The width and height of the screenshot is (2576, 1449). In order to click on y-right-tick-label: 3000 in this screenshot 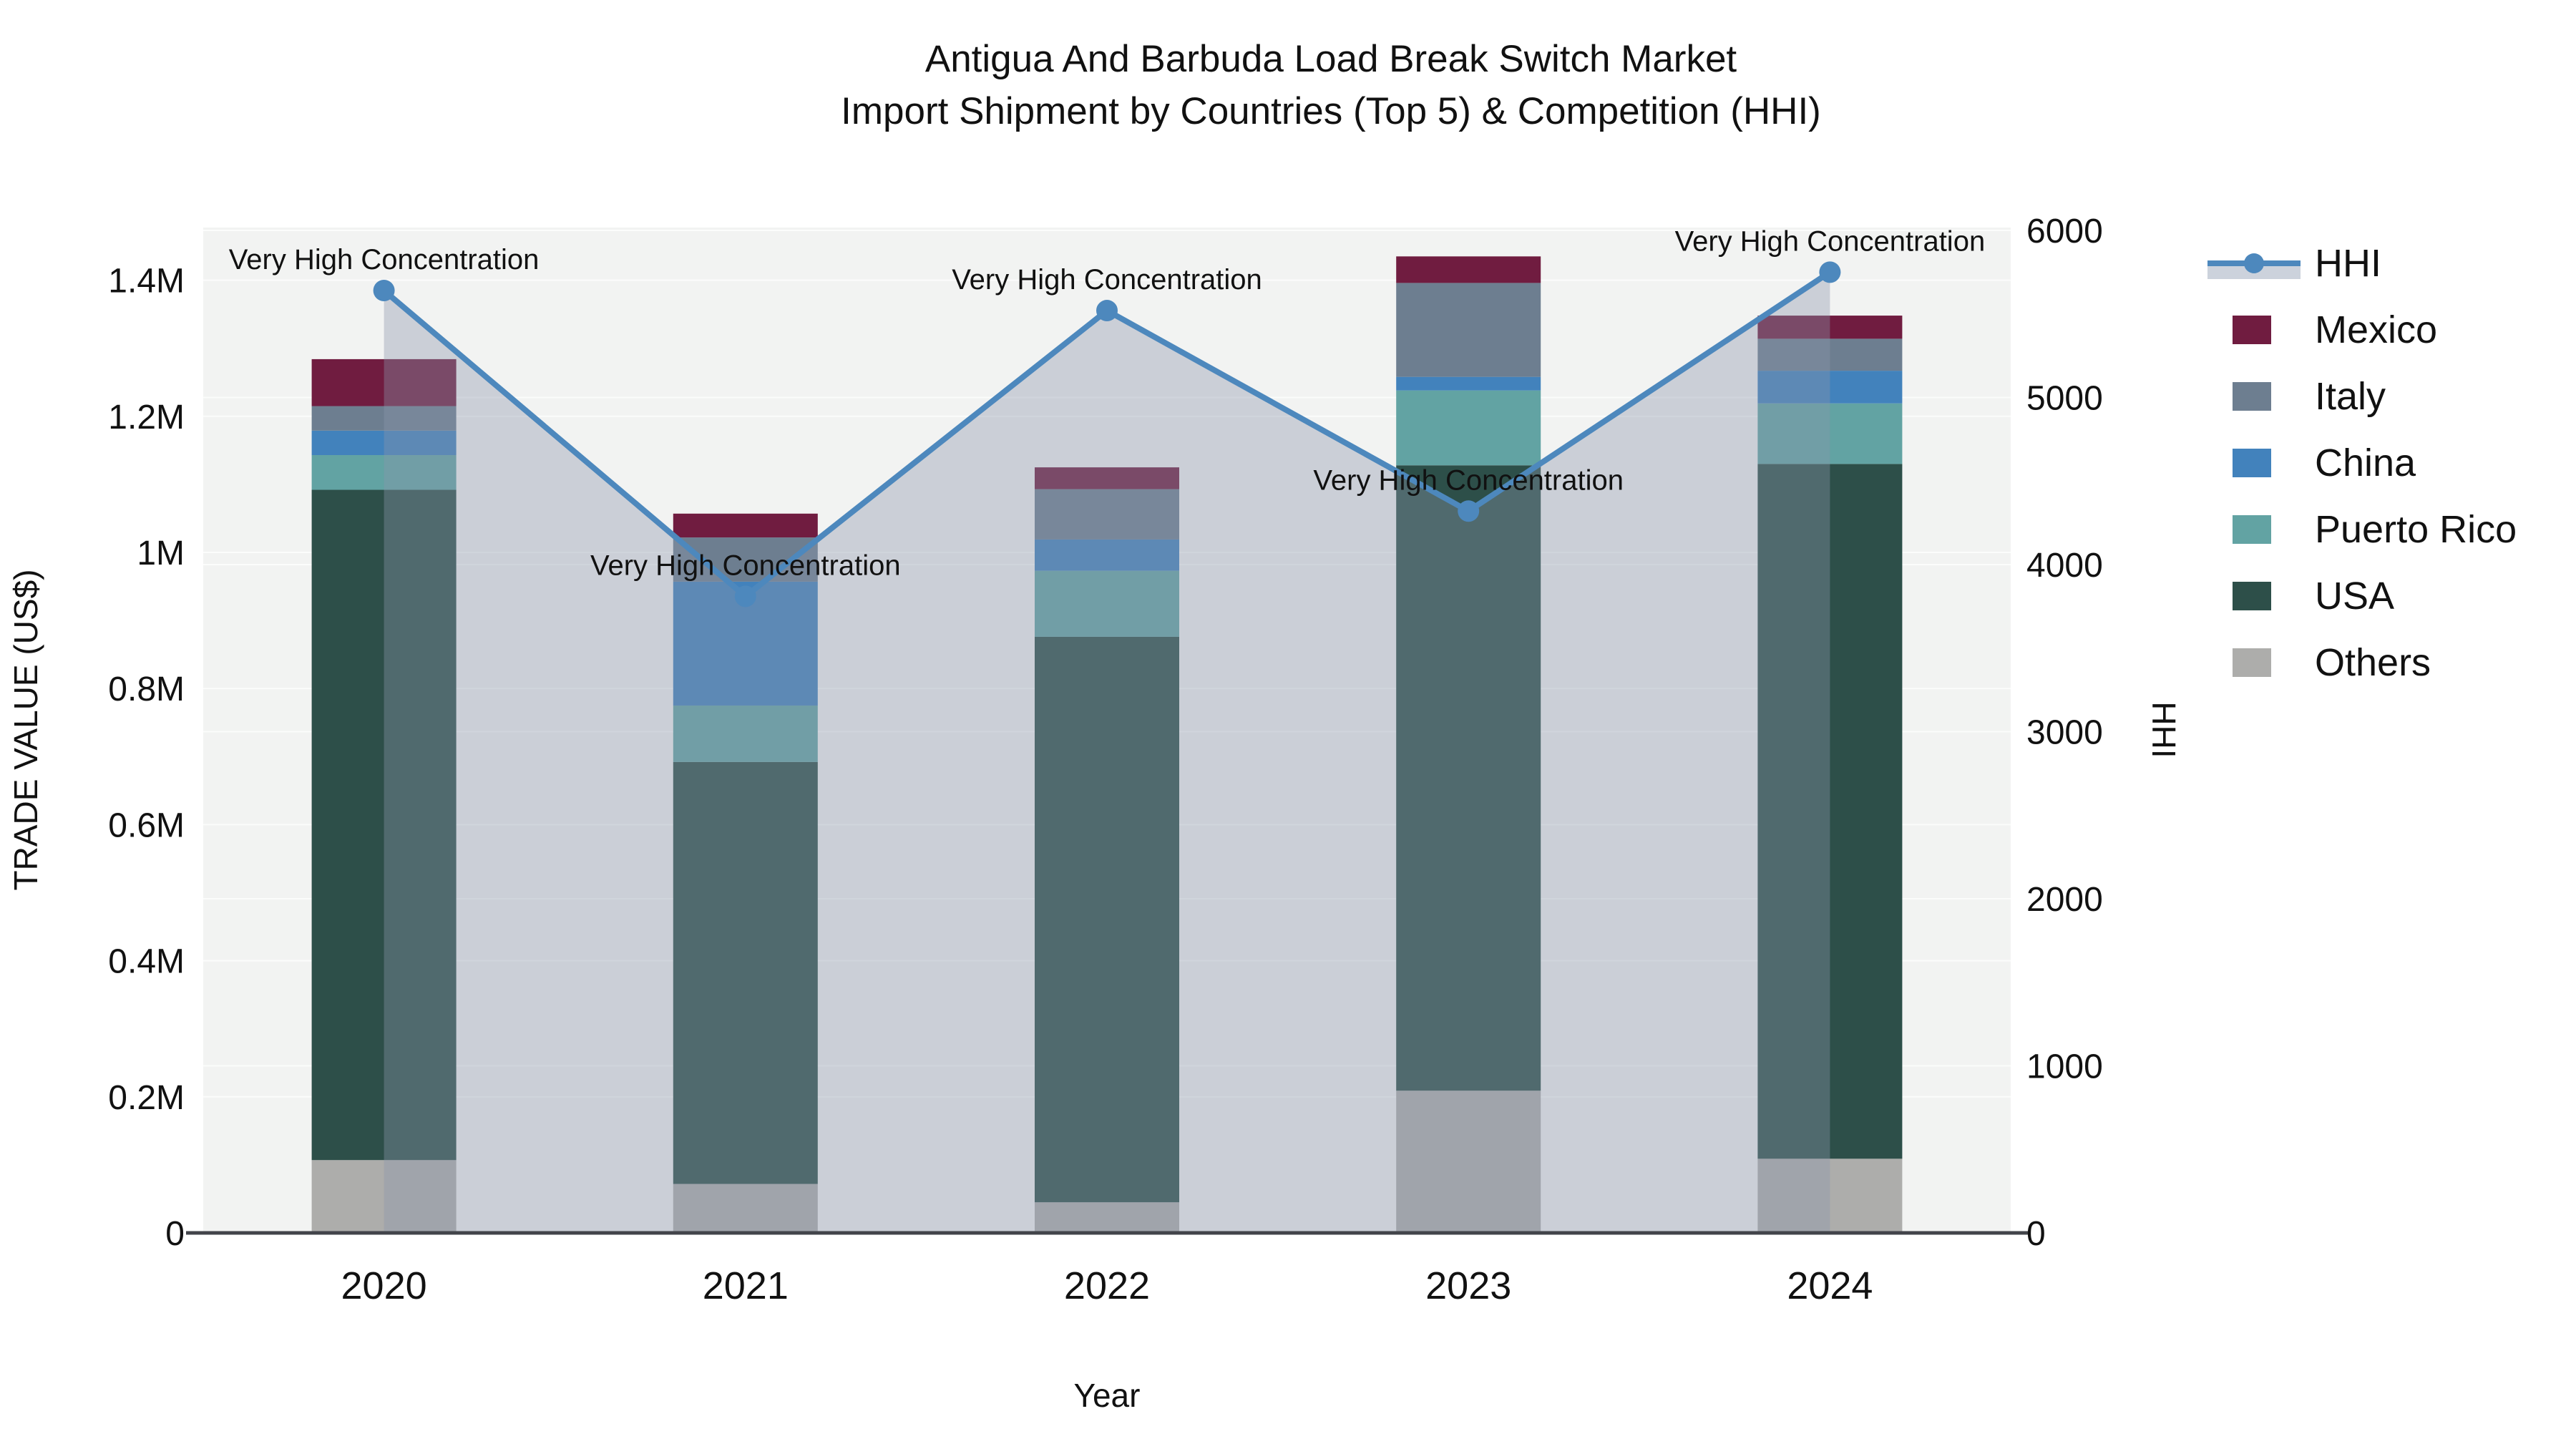, I will do `click(2064, 732)`.